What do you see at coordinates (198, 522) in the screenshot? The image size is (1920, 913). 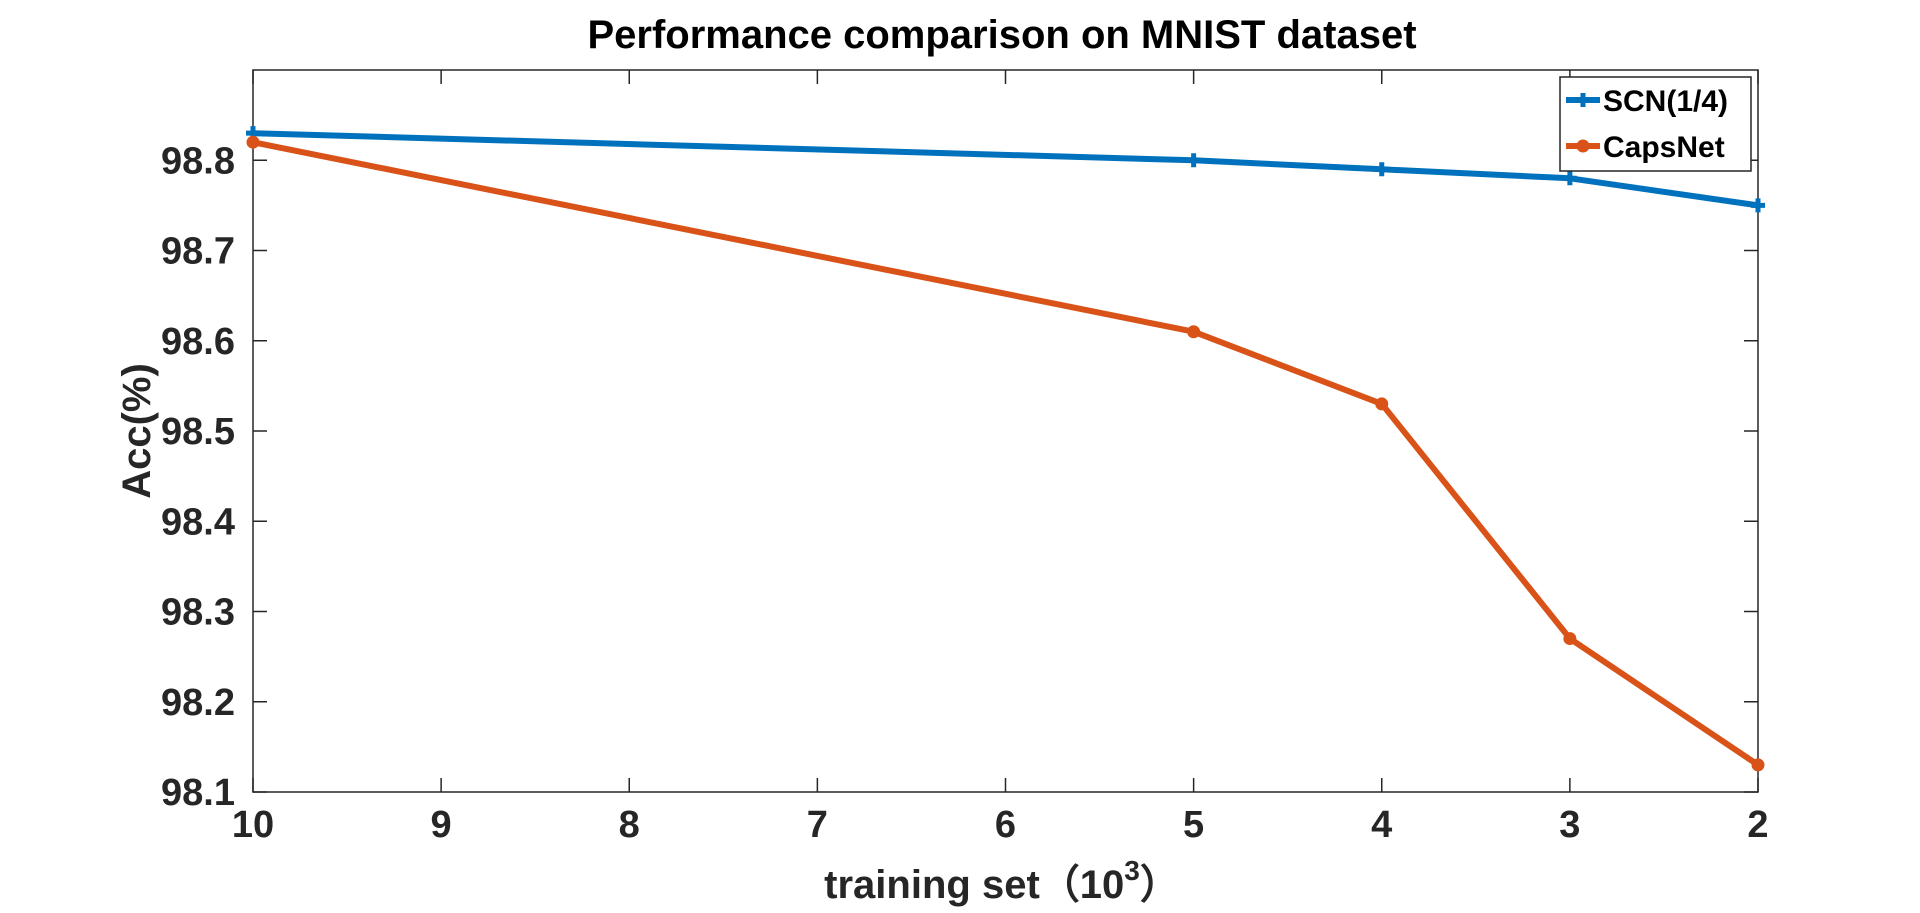 I see `y-tick-label: 98.4` at bounding box center [198, 522].